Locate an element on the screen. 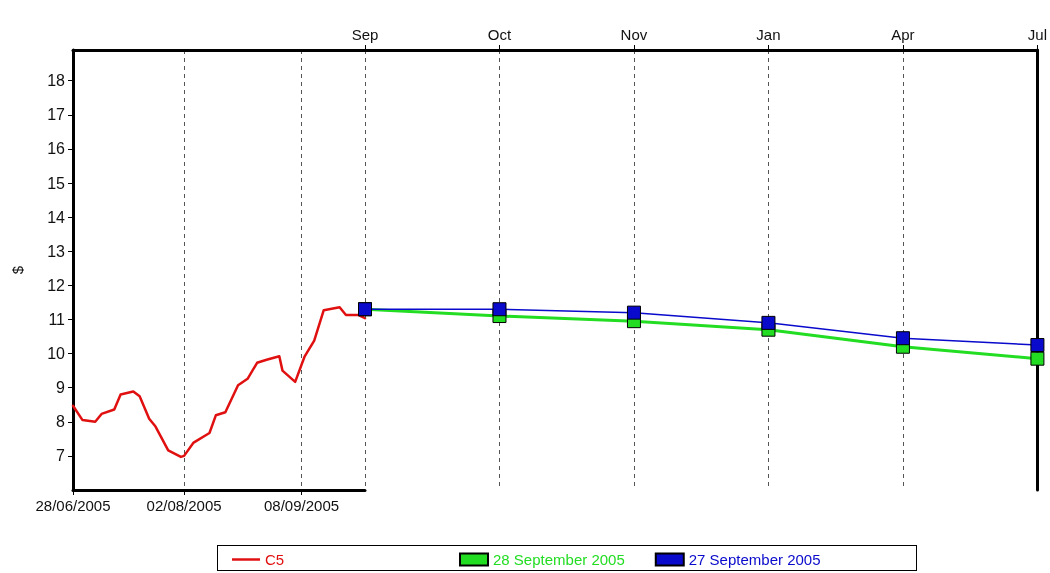 Image resolution: width=1050 pixels, height=573 pixels. x-tick-label: Jan is located at coordinates (768, 34).